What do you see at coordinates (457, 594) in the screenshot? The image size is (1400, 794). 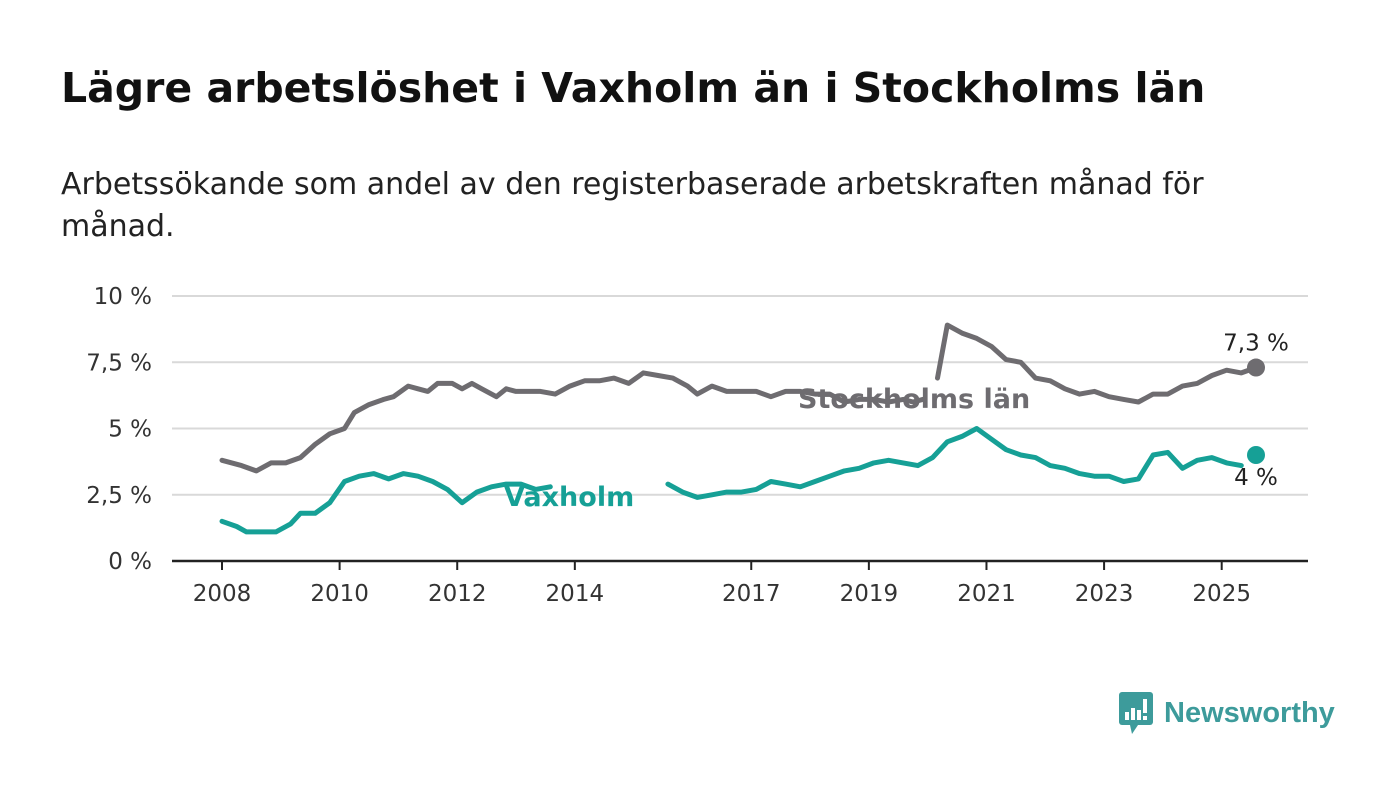 I see `x-tick-label: 2012` at bounding box center [457, 594].